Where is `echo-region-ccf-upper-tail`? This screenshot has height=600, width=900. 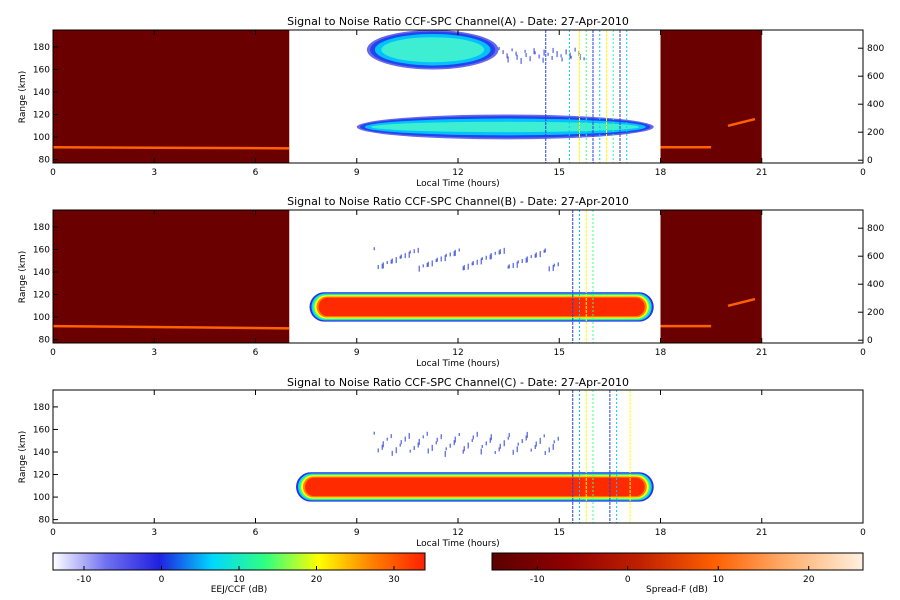
echo-region-ccf-upper-tail is located at coordinates (541, 55).